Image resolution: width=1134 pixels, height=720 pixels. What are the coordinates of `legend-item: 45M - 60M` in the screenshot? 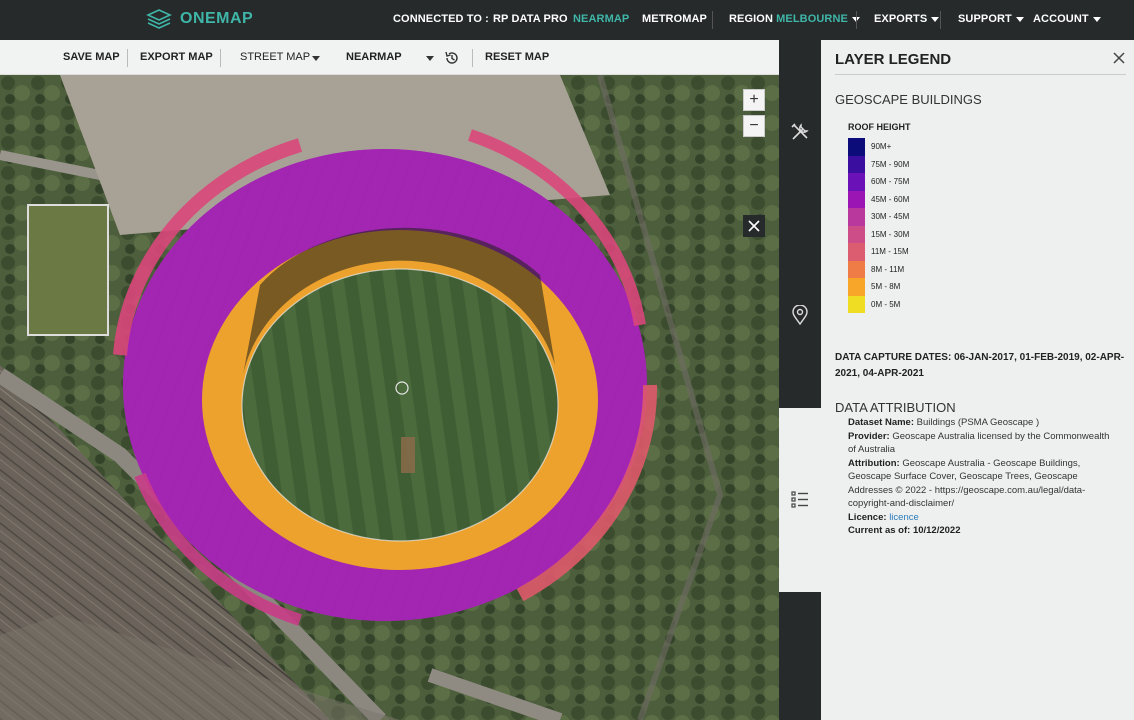 It's located at (879, 199).